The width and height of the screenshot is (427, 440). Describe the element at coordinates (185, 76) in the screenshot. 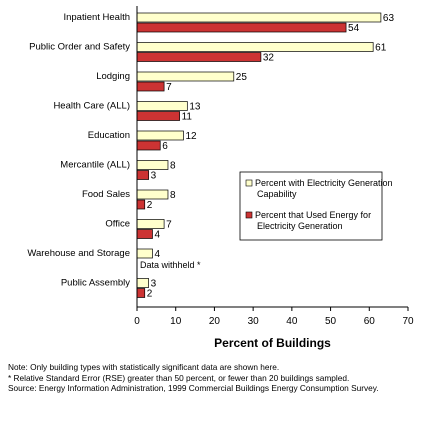

I see `bar-capability-lodging` at that location.